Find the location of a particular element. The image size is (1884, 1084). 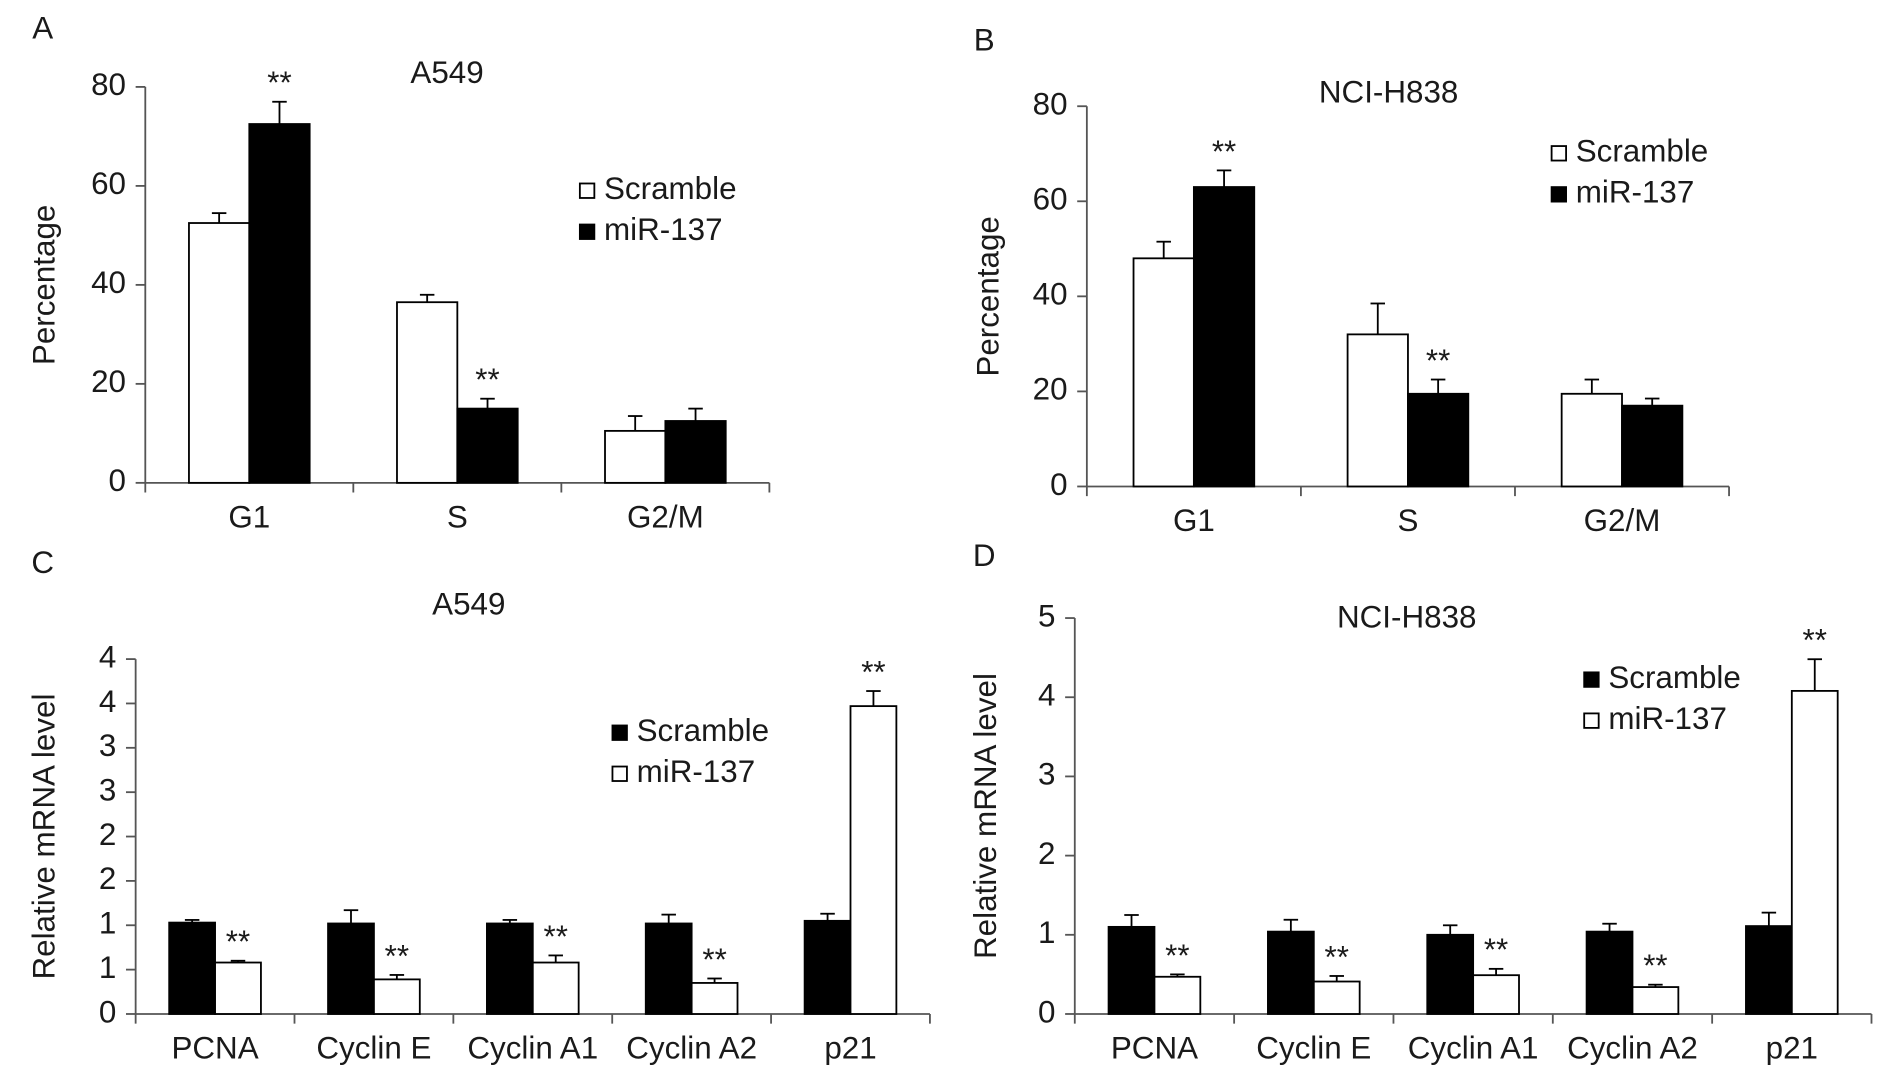

y-tick-label: 5 is located at coordinates (1046, 615).